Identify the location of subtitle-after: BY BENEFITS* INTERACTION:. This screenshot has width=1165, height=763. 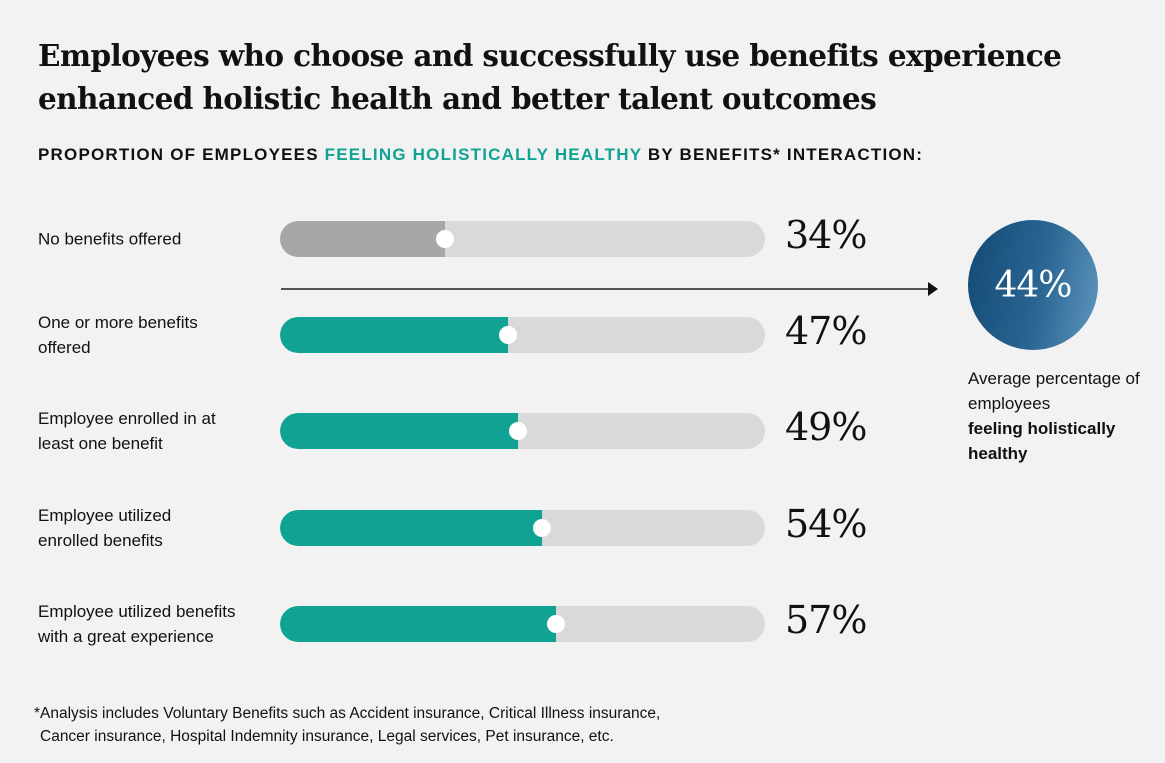
(782, 154).